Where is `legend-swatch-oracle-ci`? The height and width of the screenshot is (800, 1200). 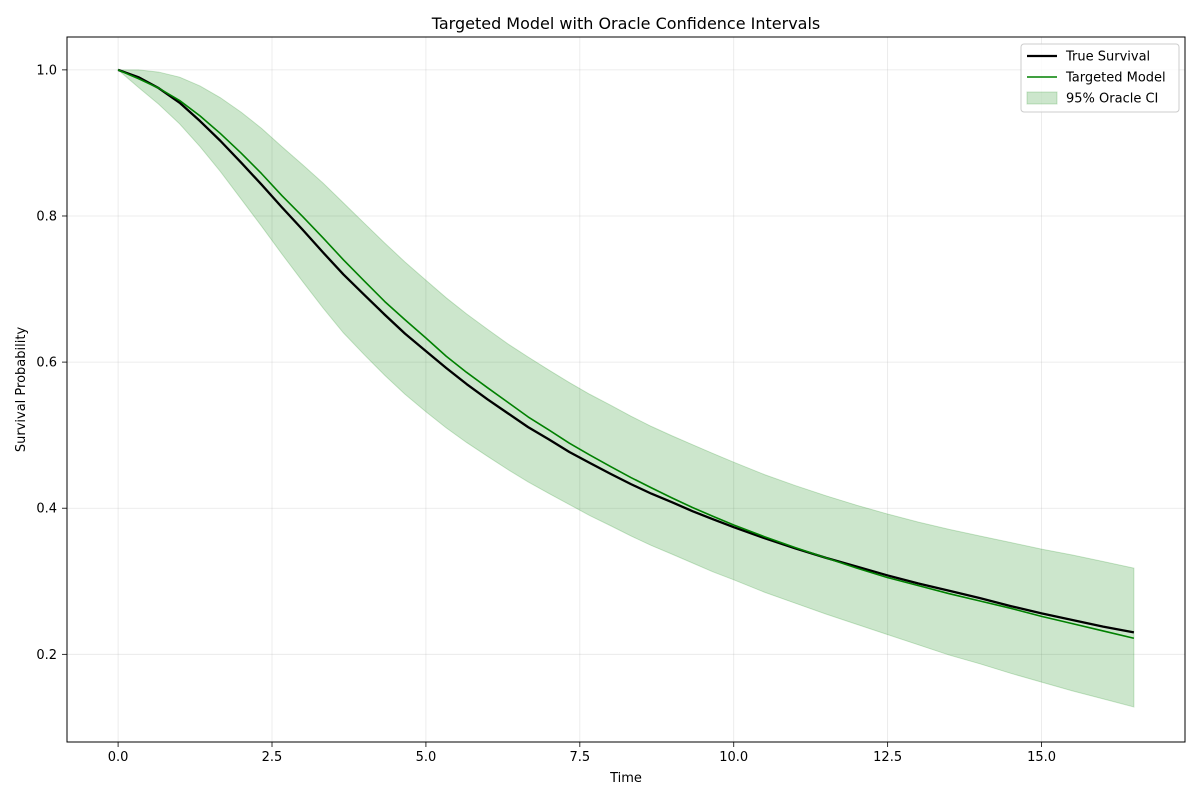 legend-swatch-oracle-ci is located at coordinates (1042, 98).